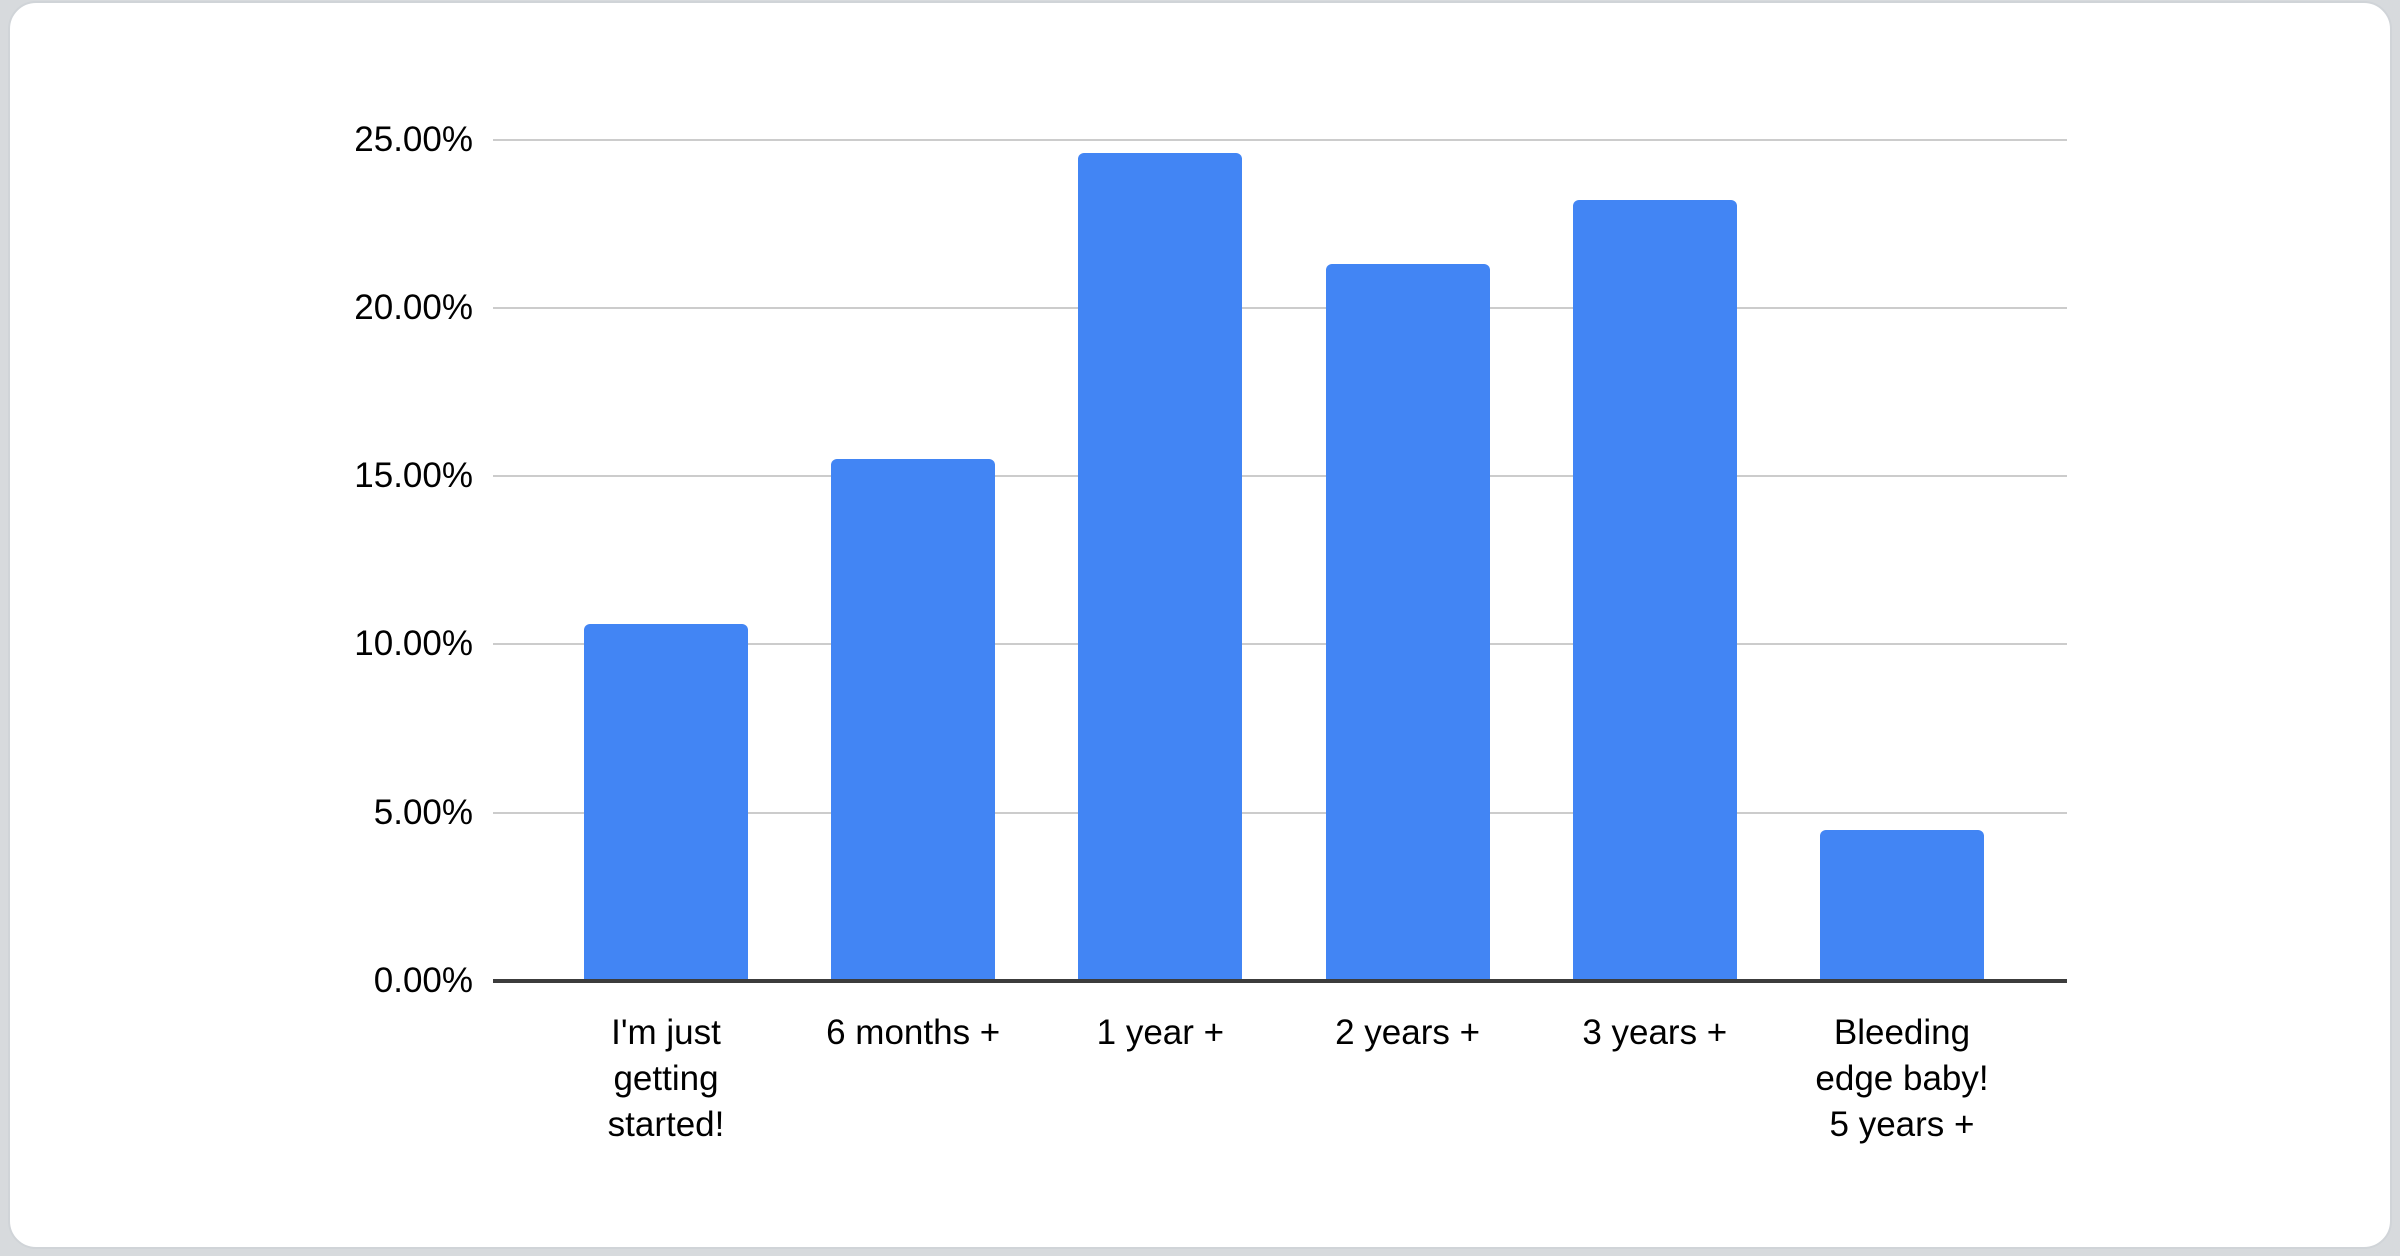 The image size is (2400, 1256). What do you see at coordinates (666, 1078) in the screenshot?
I see `x-axis-label: I'm just getting started!` at bounding box center [666, 1078].